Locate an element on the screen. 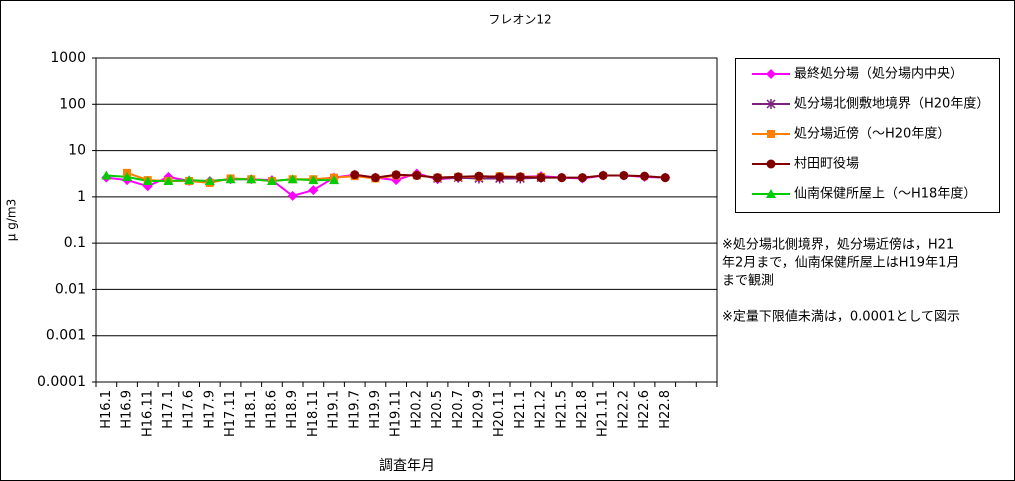 The image size is (1015, 481). x-tick-label: H17.11 is located at coordinates (230, 413).